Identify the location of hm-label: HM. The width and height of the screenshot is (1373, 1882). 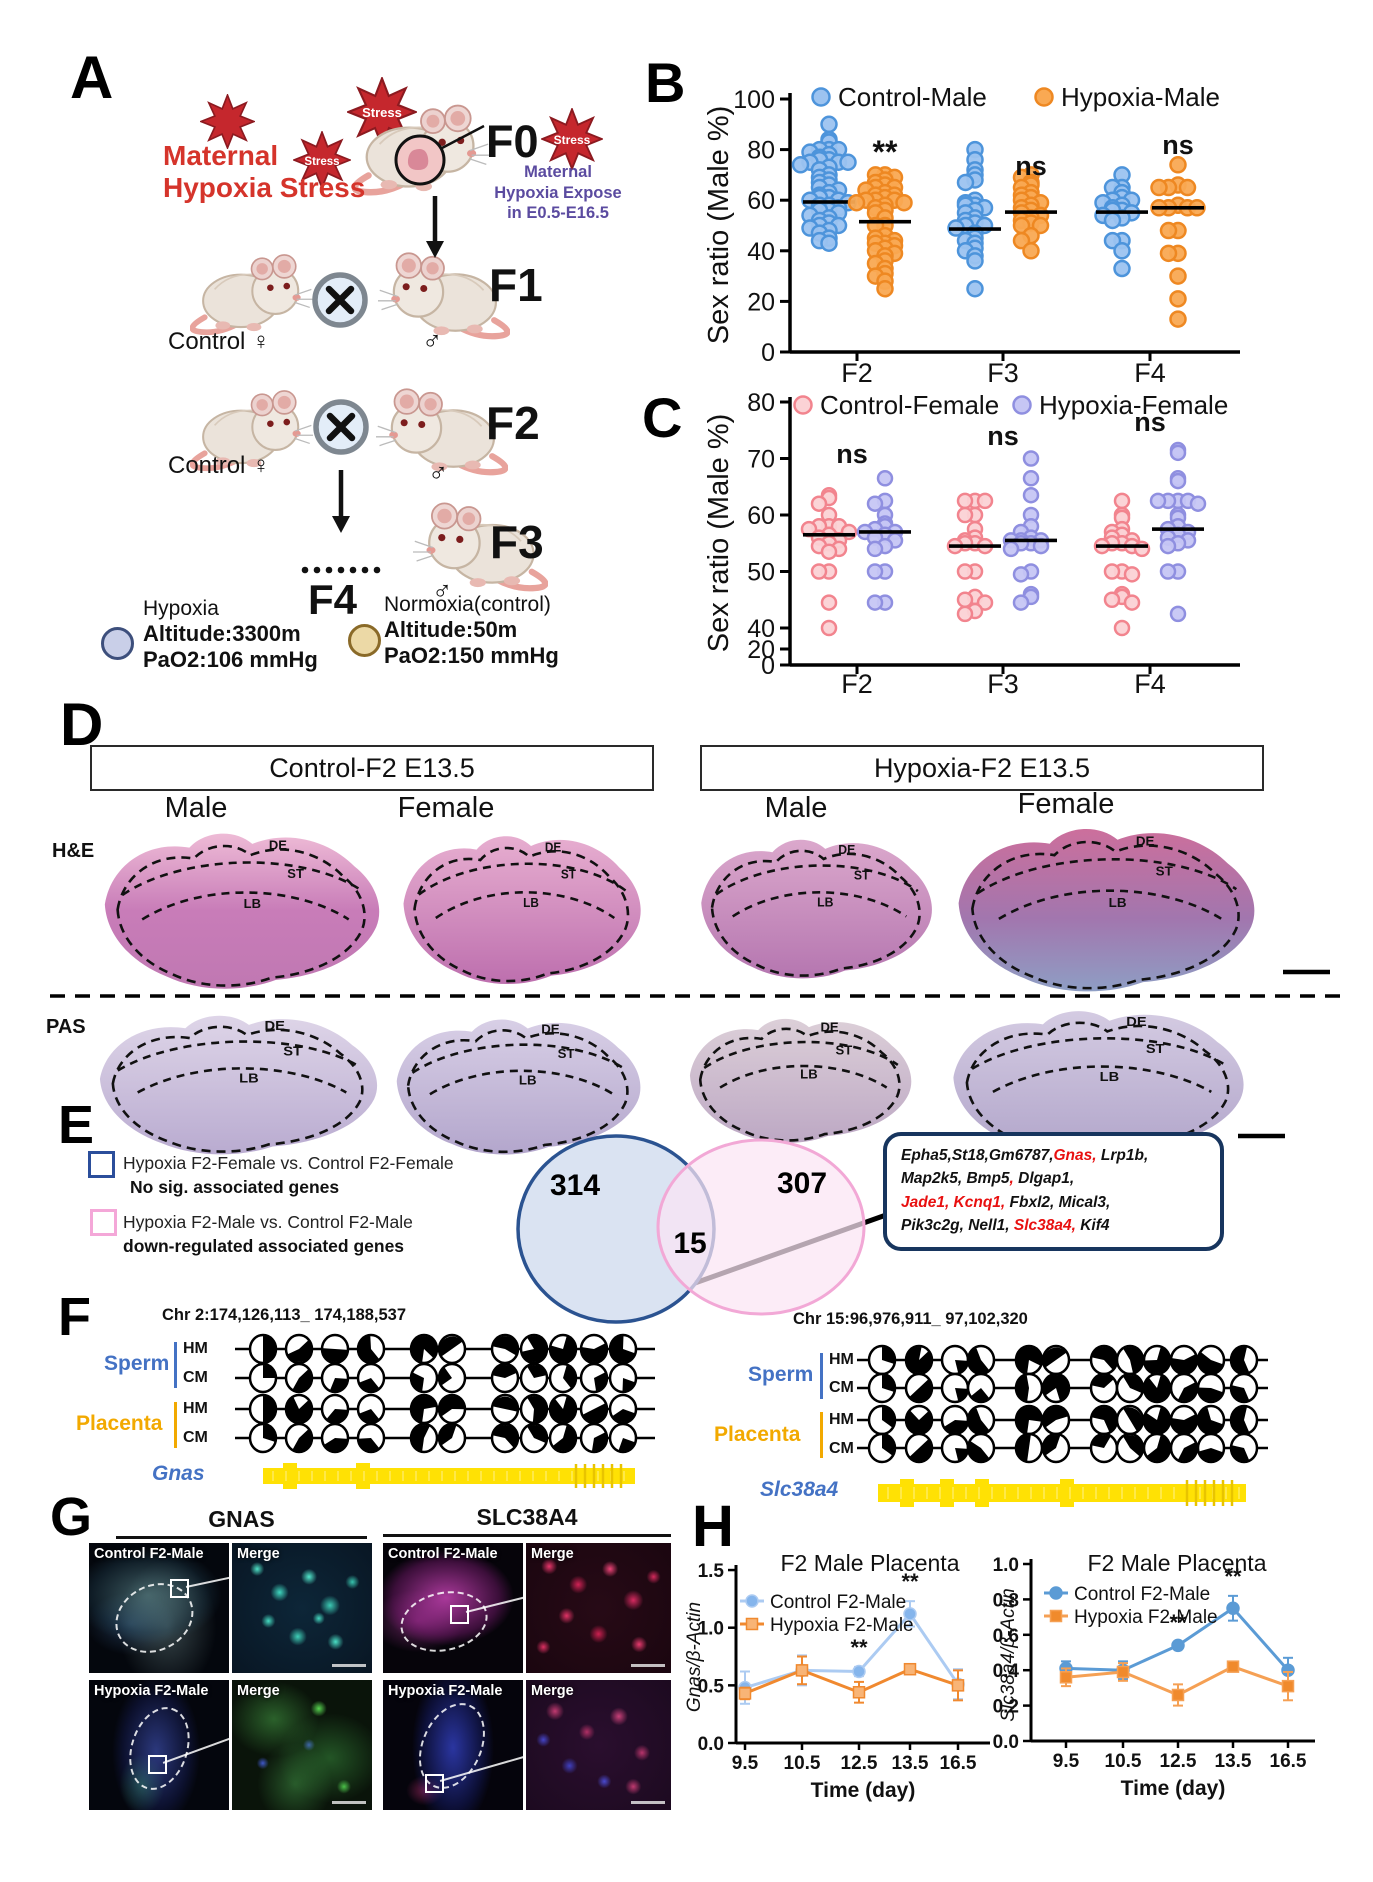
(841, 1359).